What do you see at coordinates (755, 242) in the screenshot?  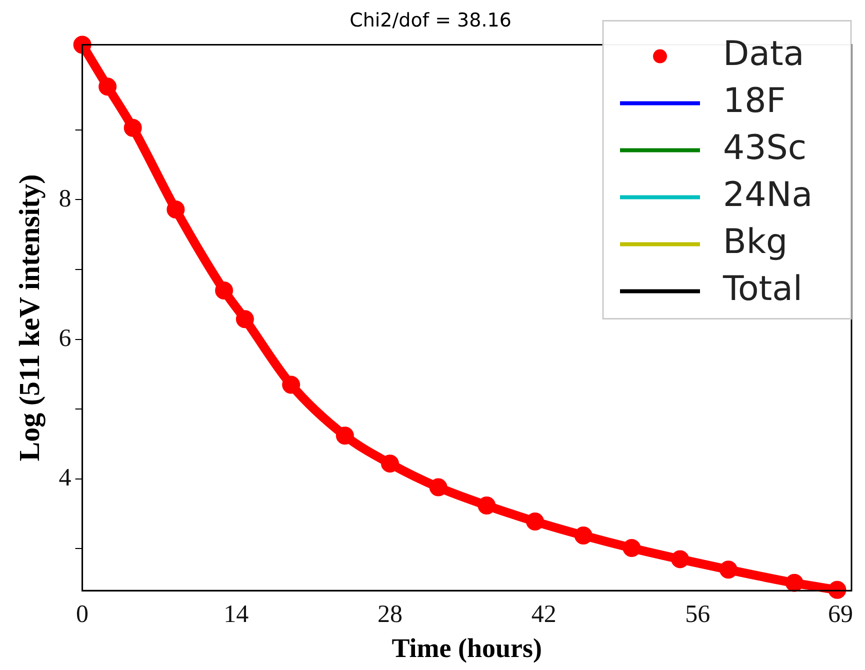 I see `legend-label: Bkg` at bounding box center [755, 242].